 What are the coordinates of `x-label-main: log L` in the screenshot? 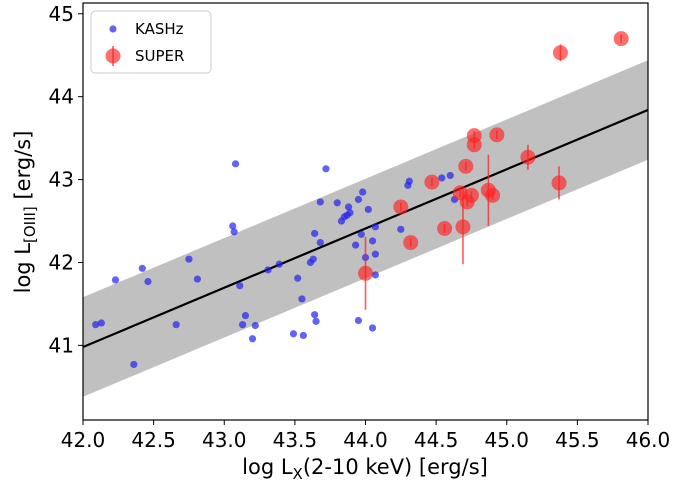 It's located at (267, 467).